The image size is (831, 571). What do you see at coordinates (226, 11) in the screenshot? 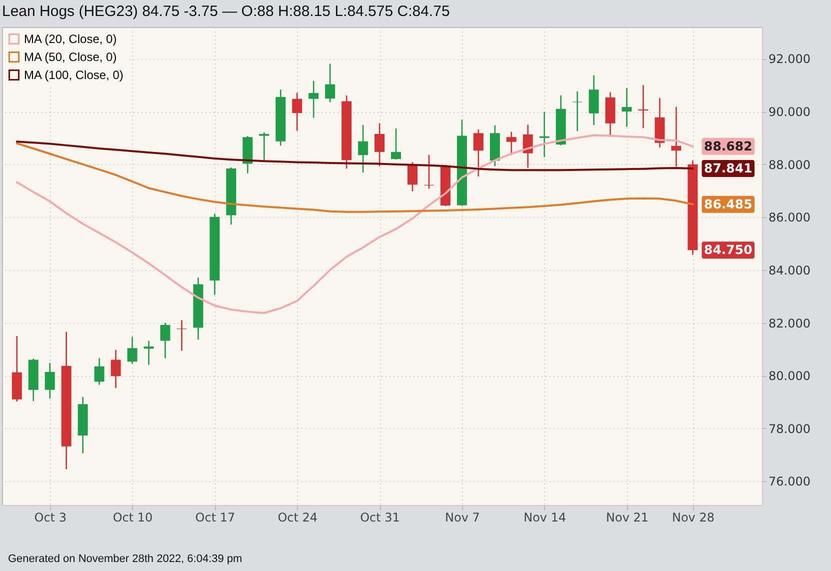
I see `chart-title: Lean Hogs (HEG23) 84.75 -3.75 — O:88 H:88.15 L:84.575 C:84.75` at bounding box center [226, 11].